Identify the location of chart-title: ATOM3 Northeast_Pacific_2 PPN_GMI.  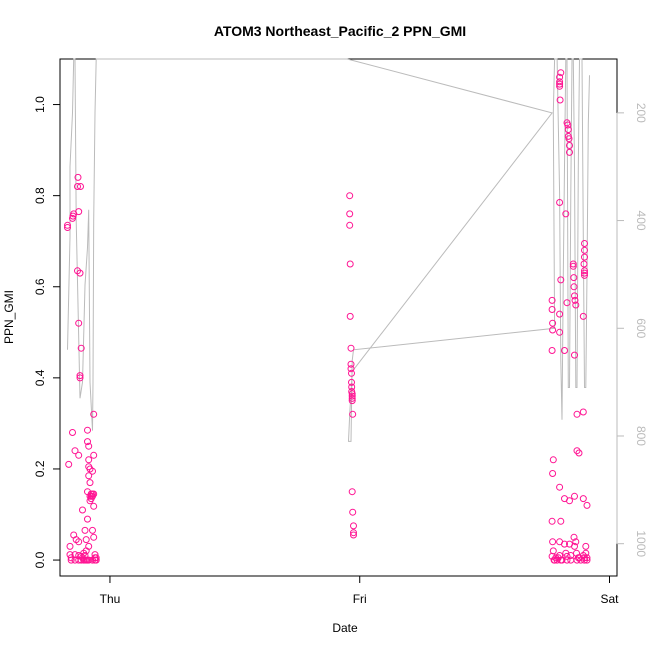
(340, 31).